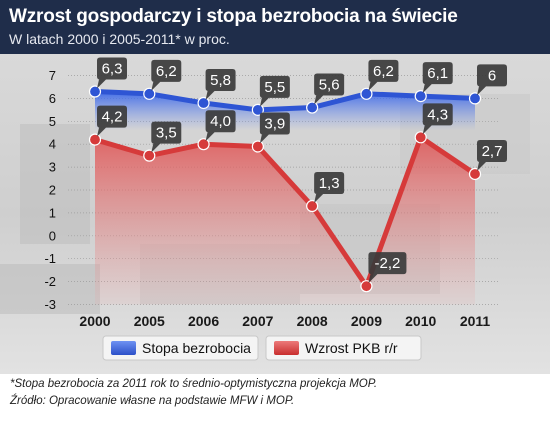 The height and width of the screenshot is (421, 550). I want to click on data-label: 5,6, so click(329, 89).